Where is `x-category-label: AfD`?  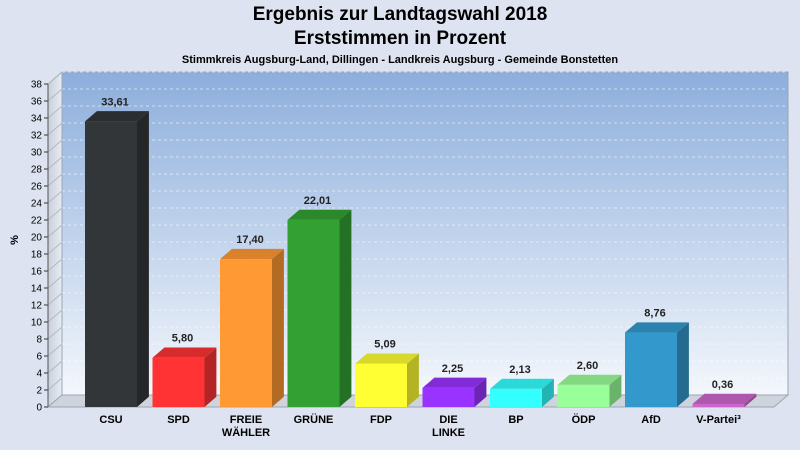
x-category-label: AfD is located at coordinates (651, 420).